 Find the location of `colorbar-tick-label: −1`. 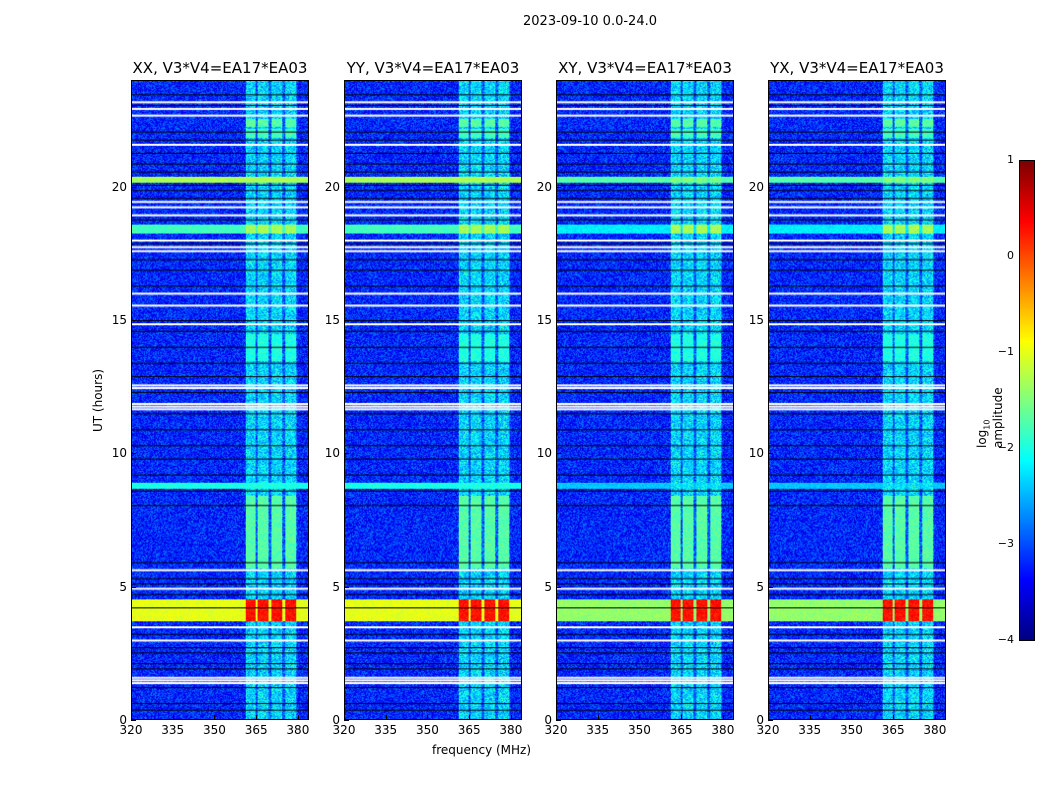

colorbar-tick-label: −1 is located at coordinates (1005, 351).